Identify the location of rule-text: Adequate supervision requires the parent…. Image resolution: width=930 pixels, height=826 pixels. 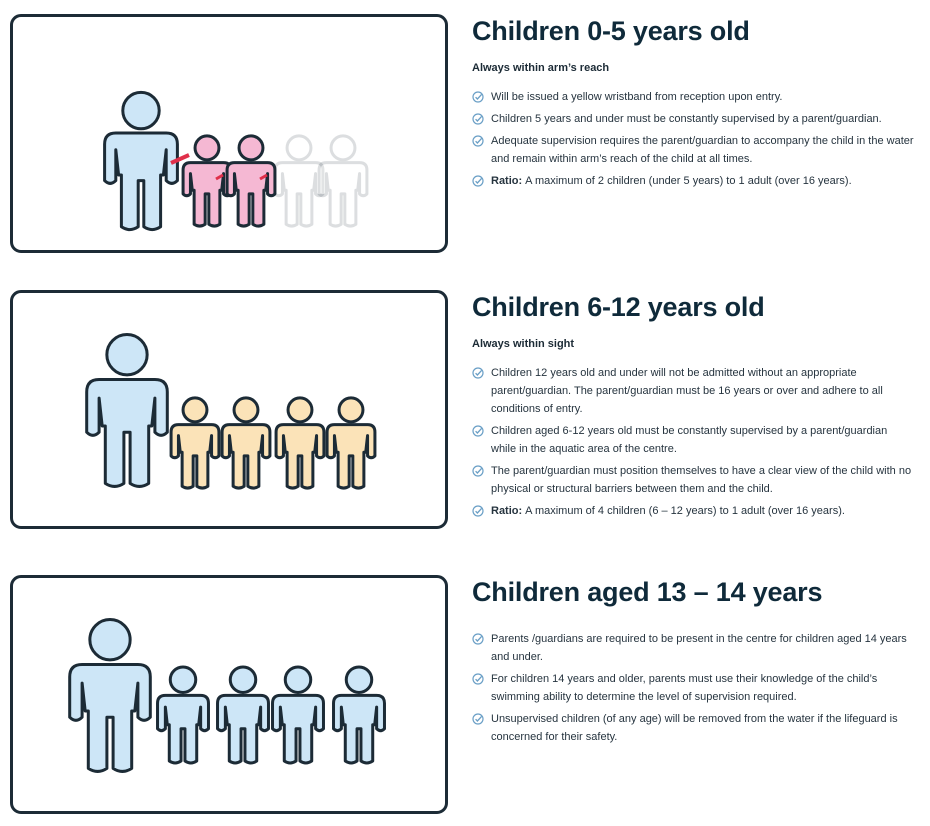
(702, 150).